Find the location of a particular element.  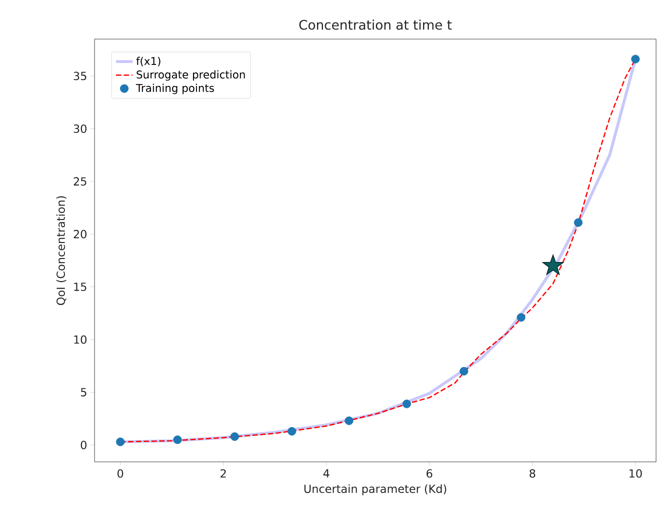

y-tick-label: 15 is located at coordinates (80, 287).